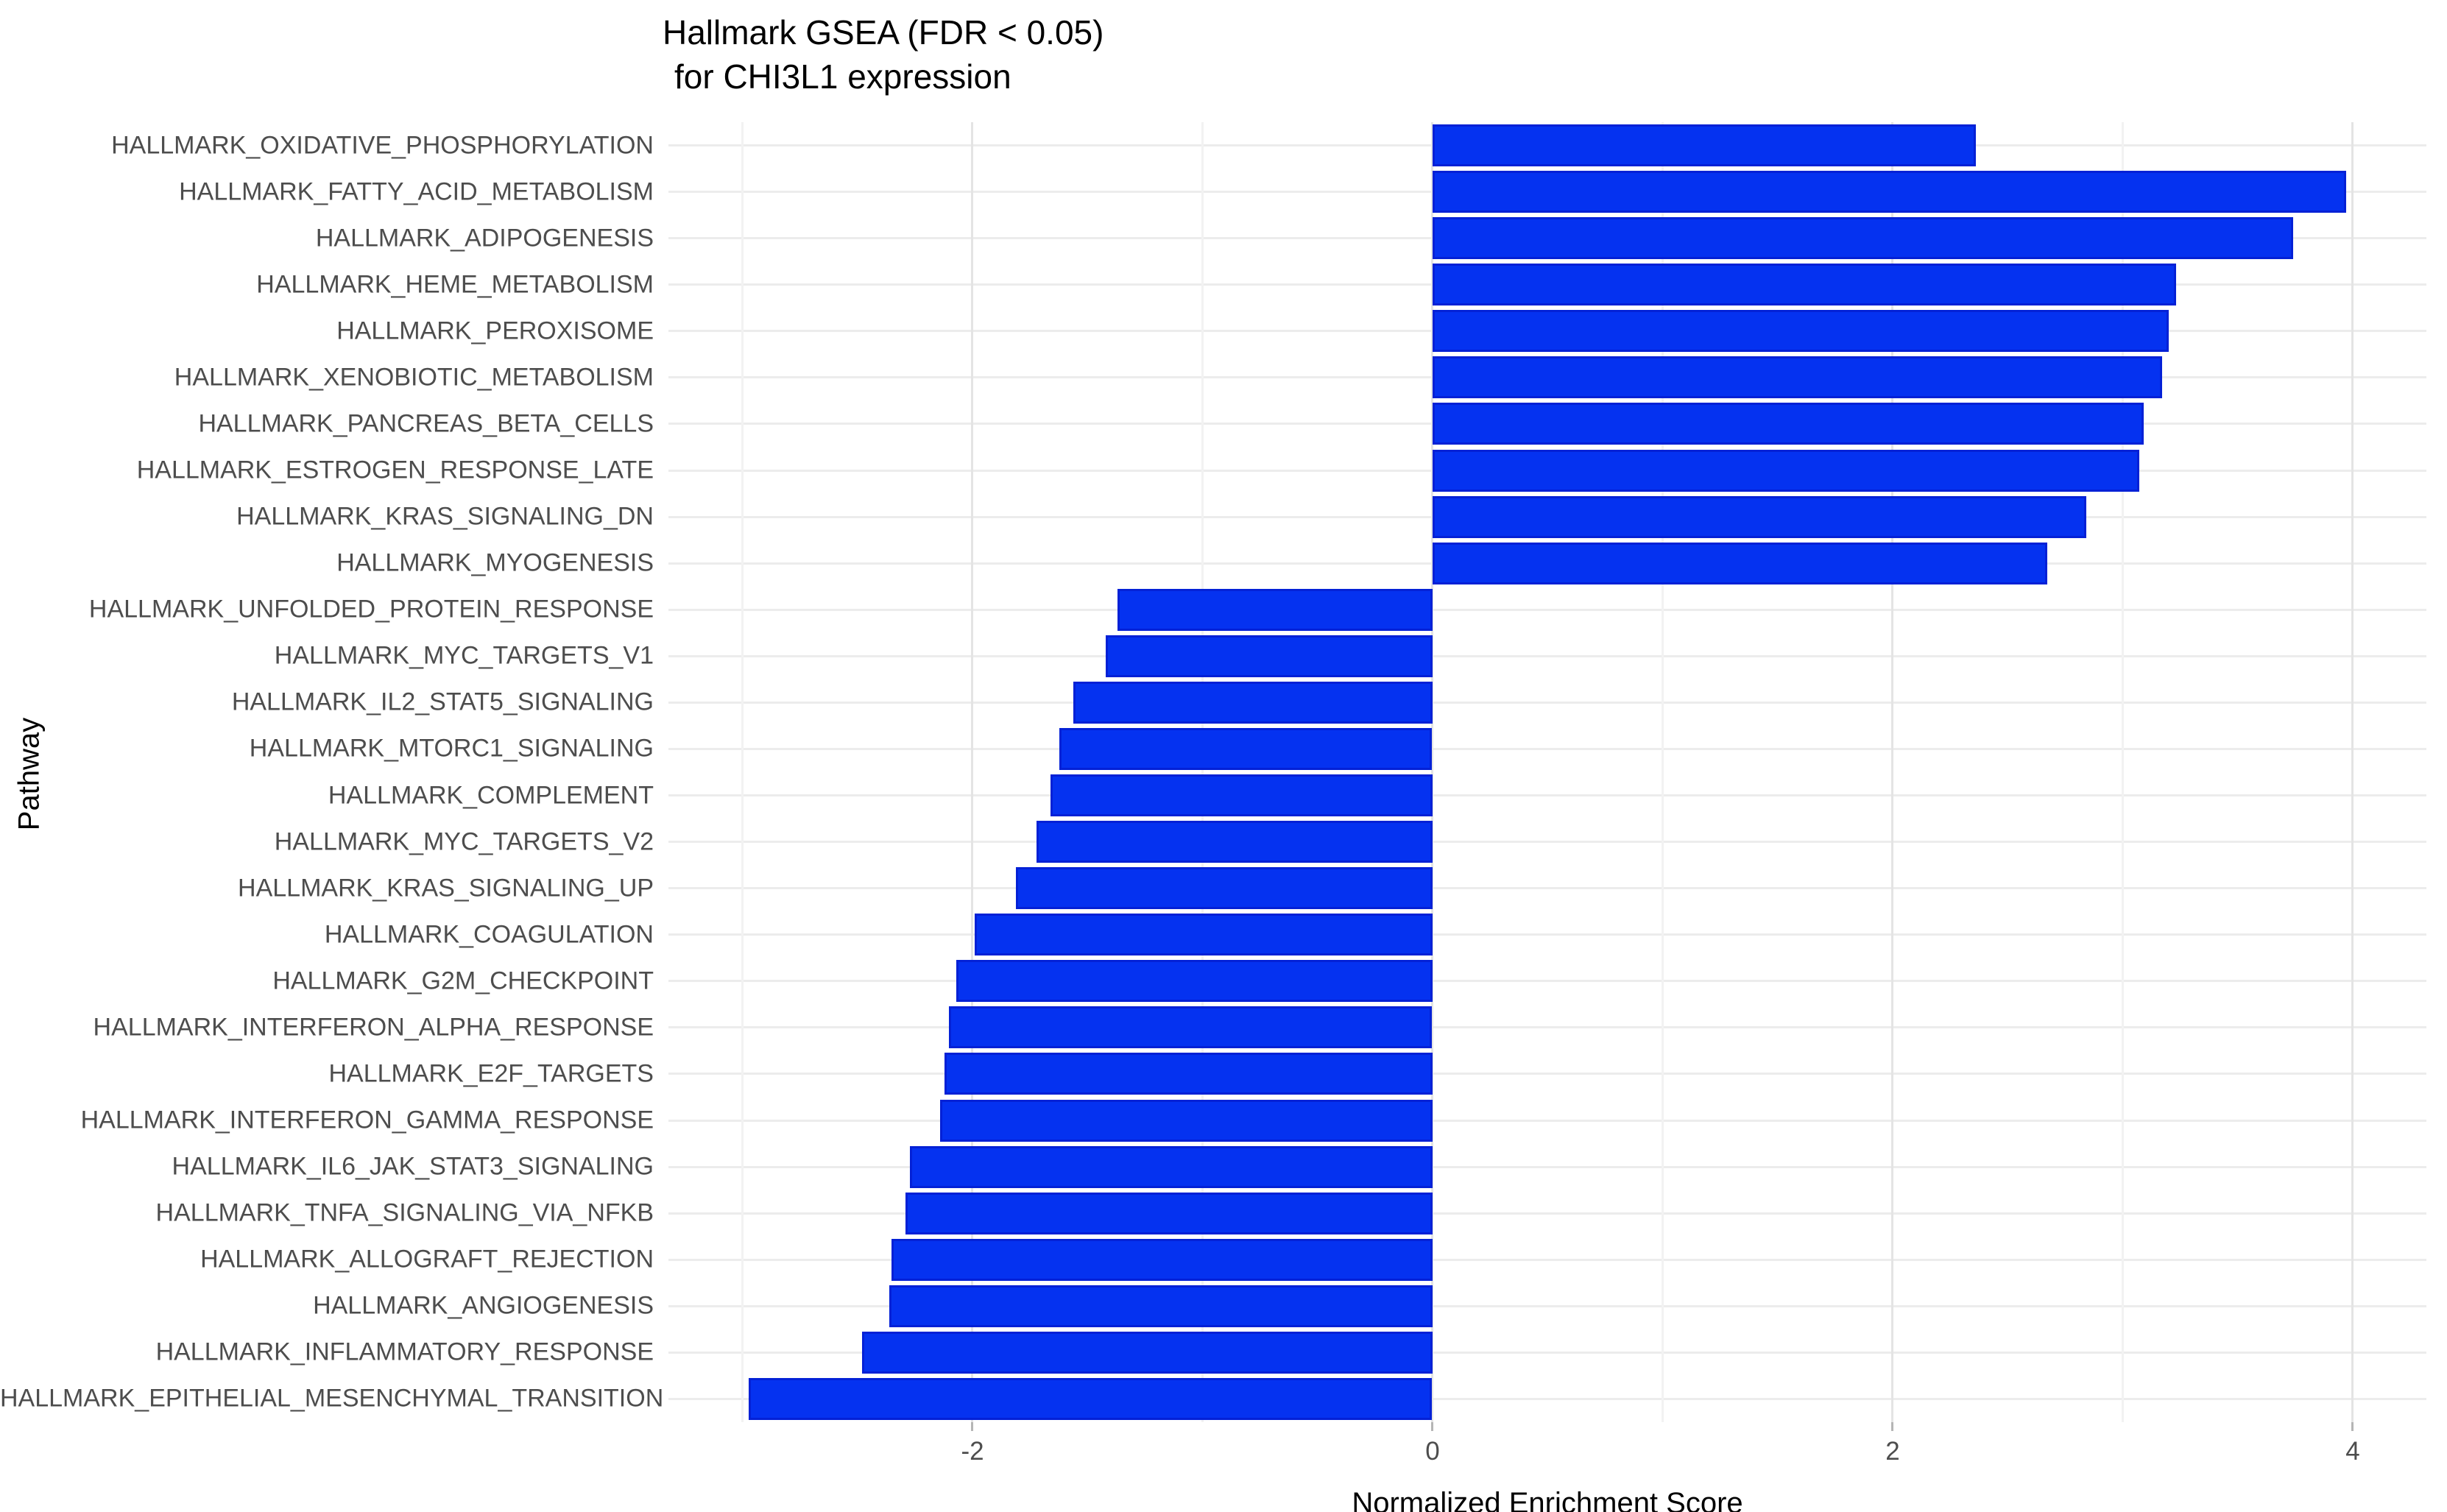 This screenshot has height=1512, width=2447. What do you see at coordinates (972, 1451) in the screenshot?
I see `x-tick-label: -2` at bounding box center [972, 1451].